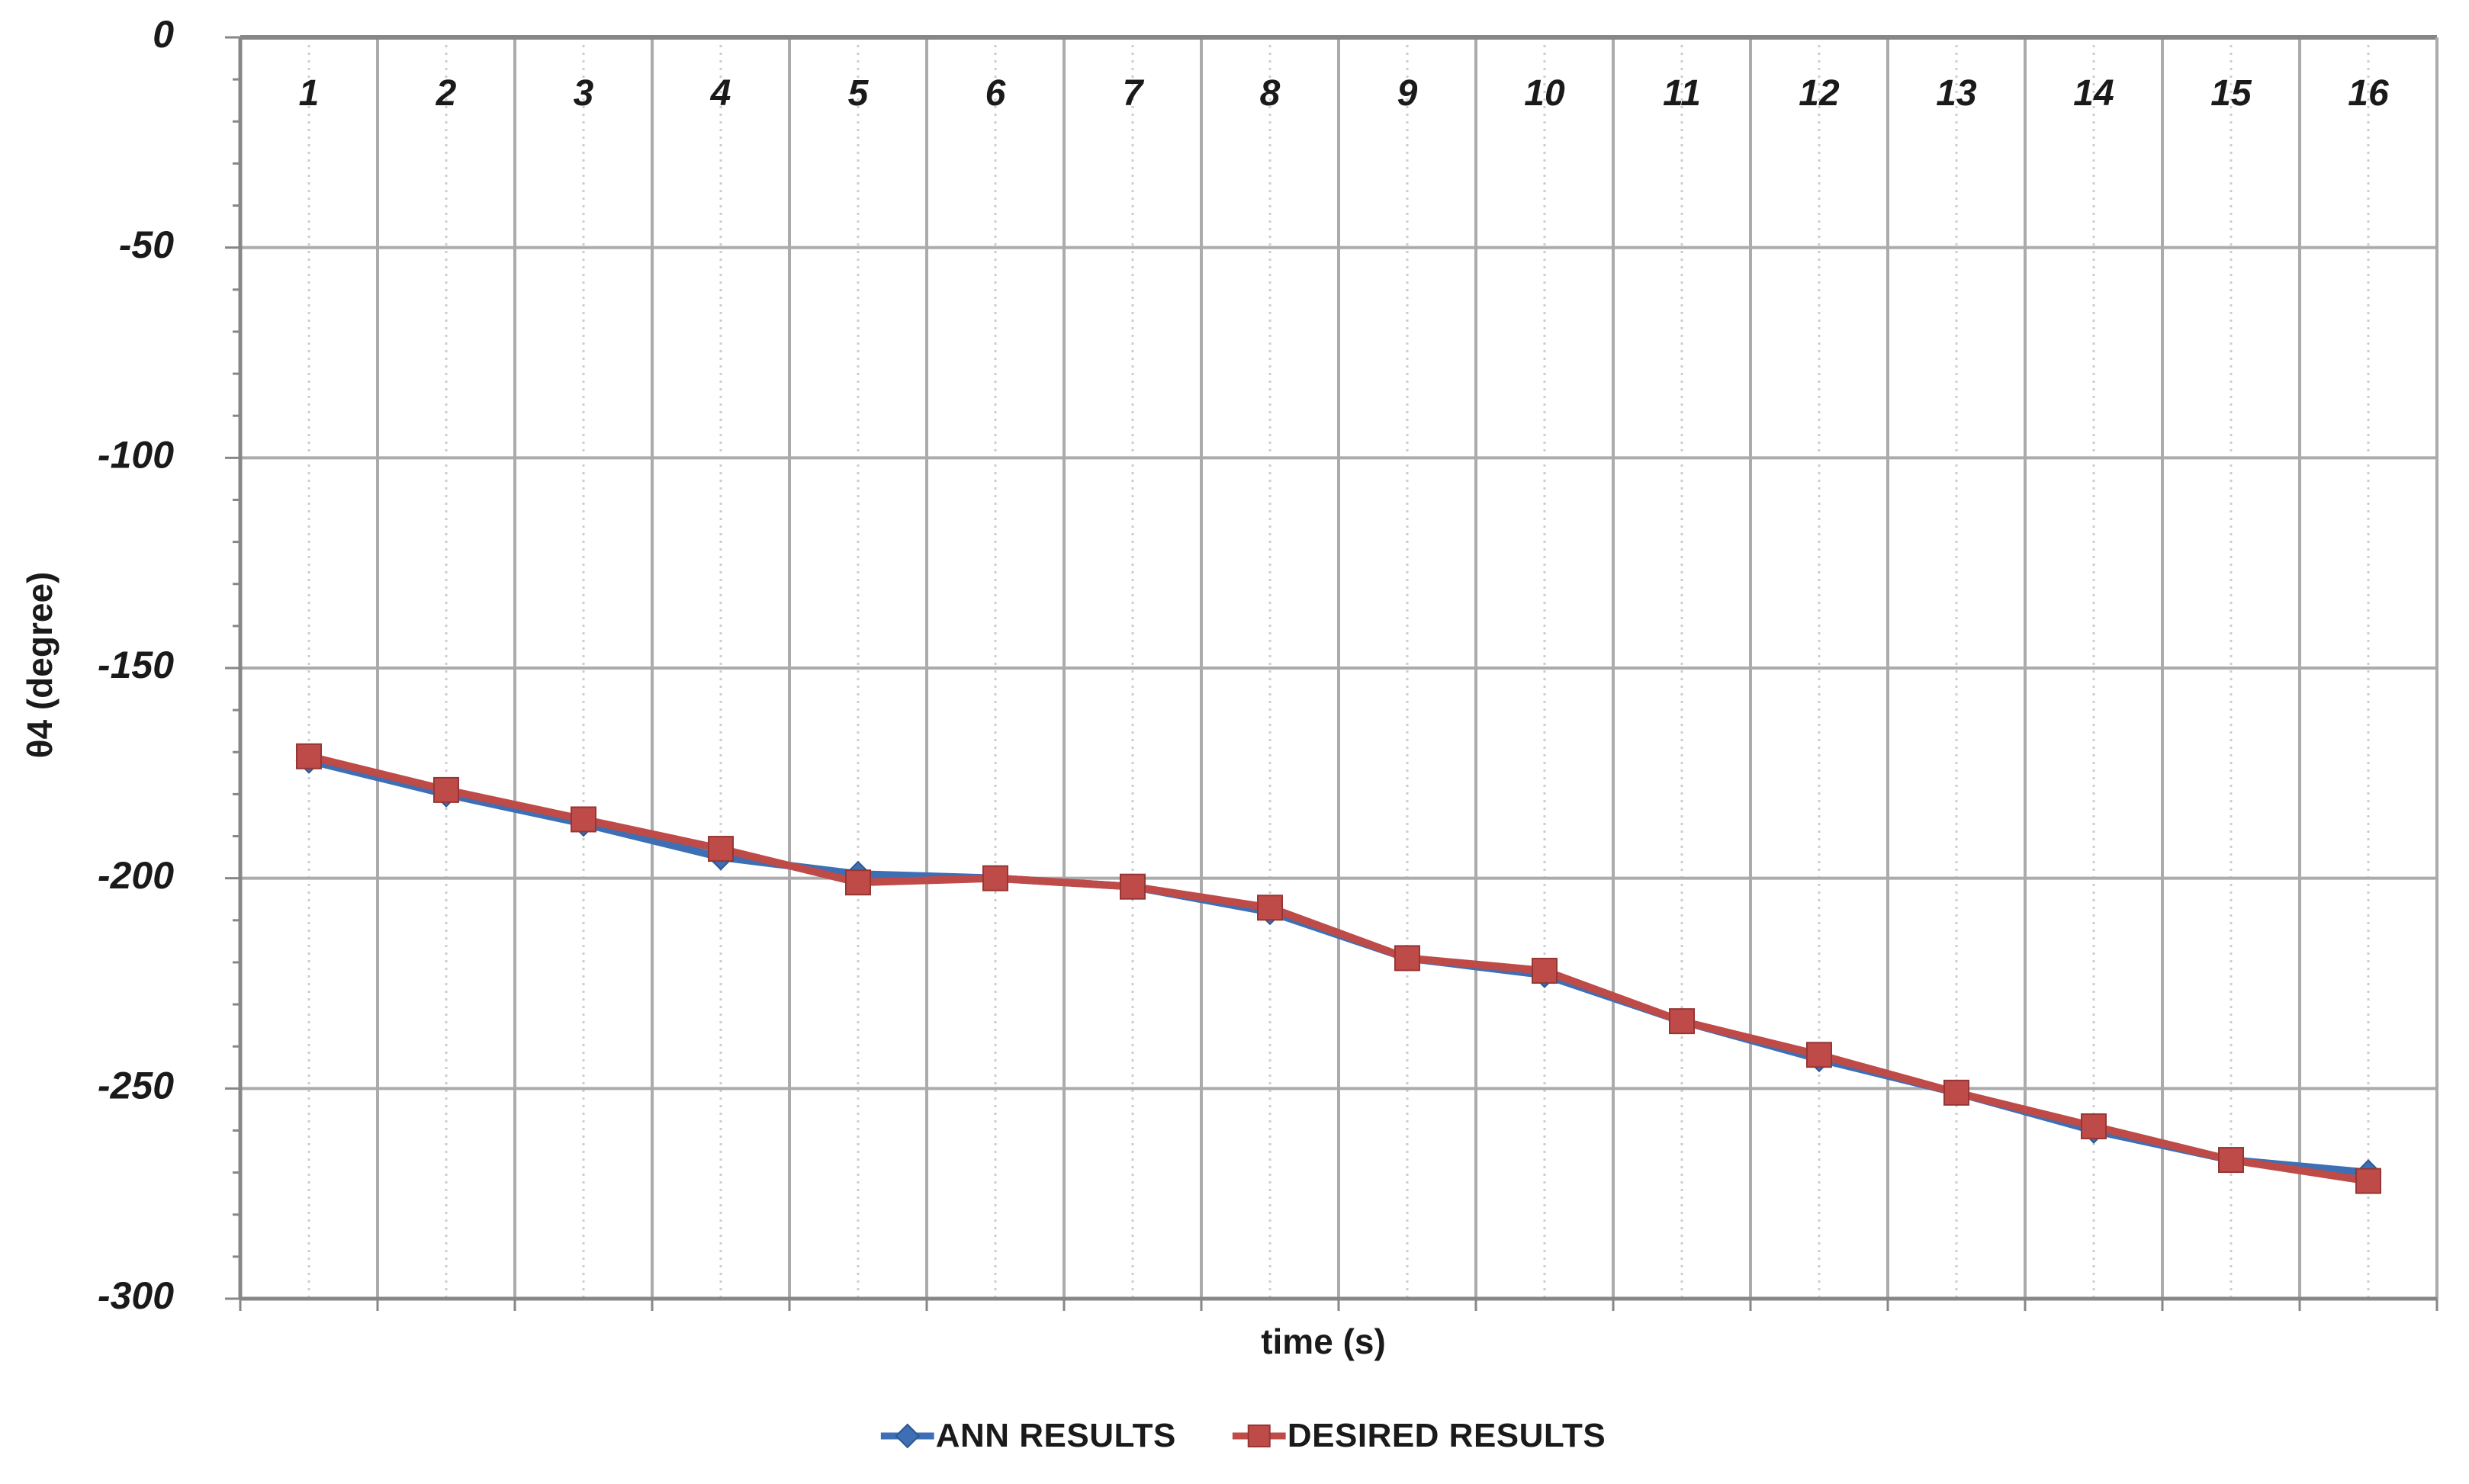 This screenshot has width=2469, height=1484. Describe the element at coordinates (859, 94) in the screenshot. I see `x-tick-label: 5` at that location.